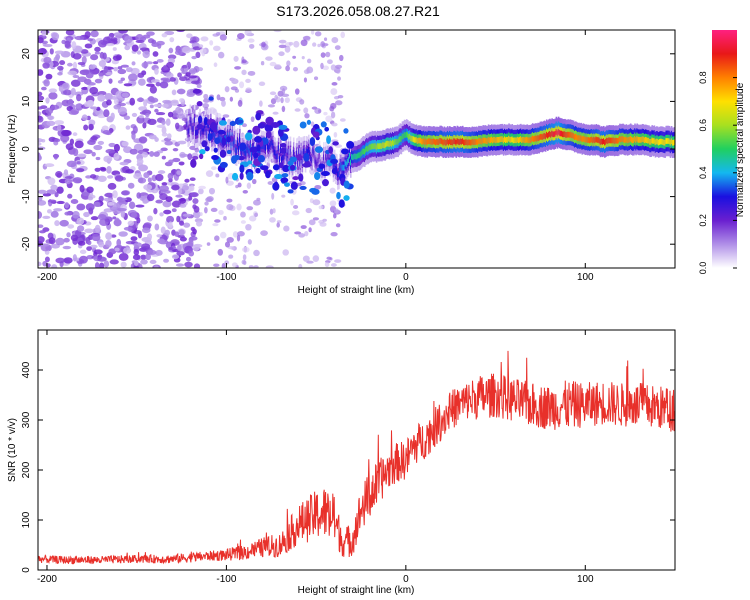  Describe the element at coordinates (740, 149) in the screenshot. I see `colorbar-label: Normalized spectral amplitude` at that location.